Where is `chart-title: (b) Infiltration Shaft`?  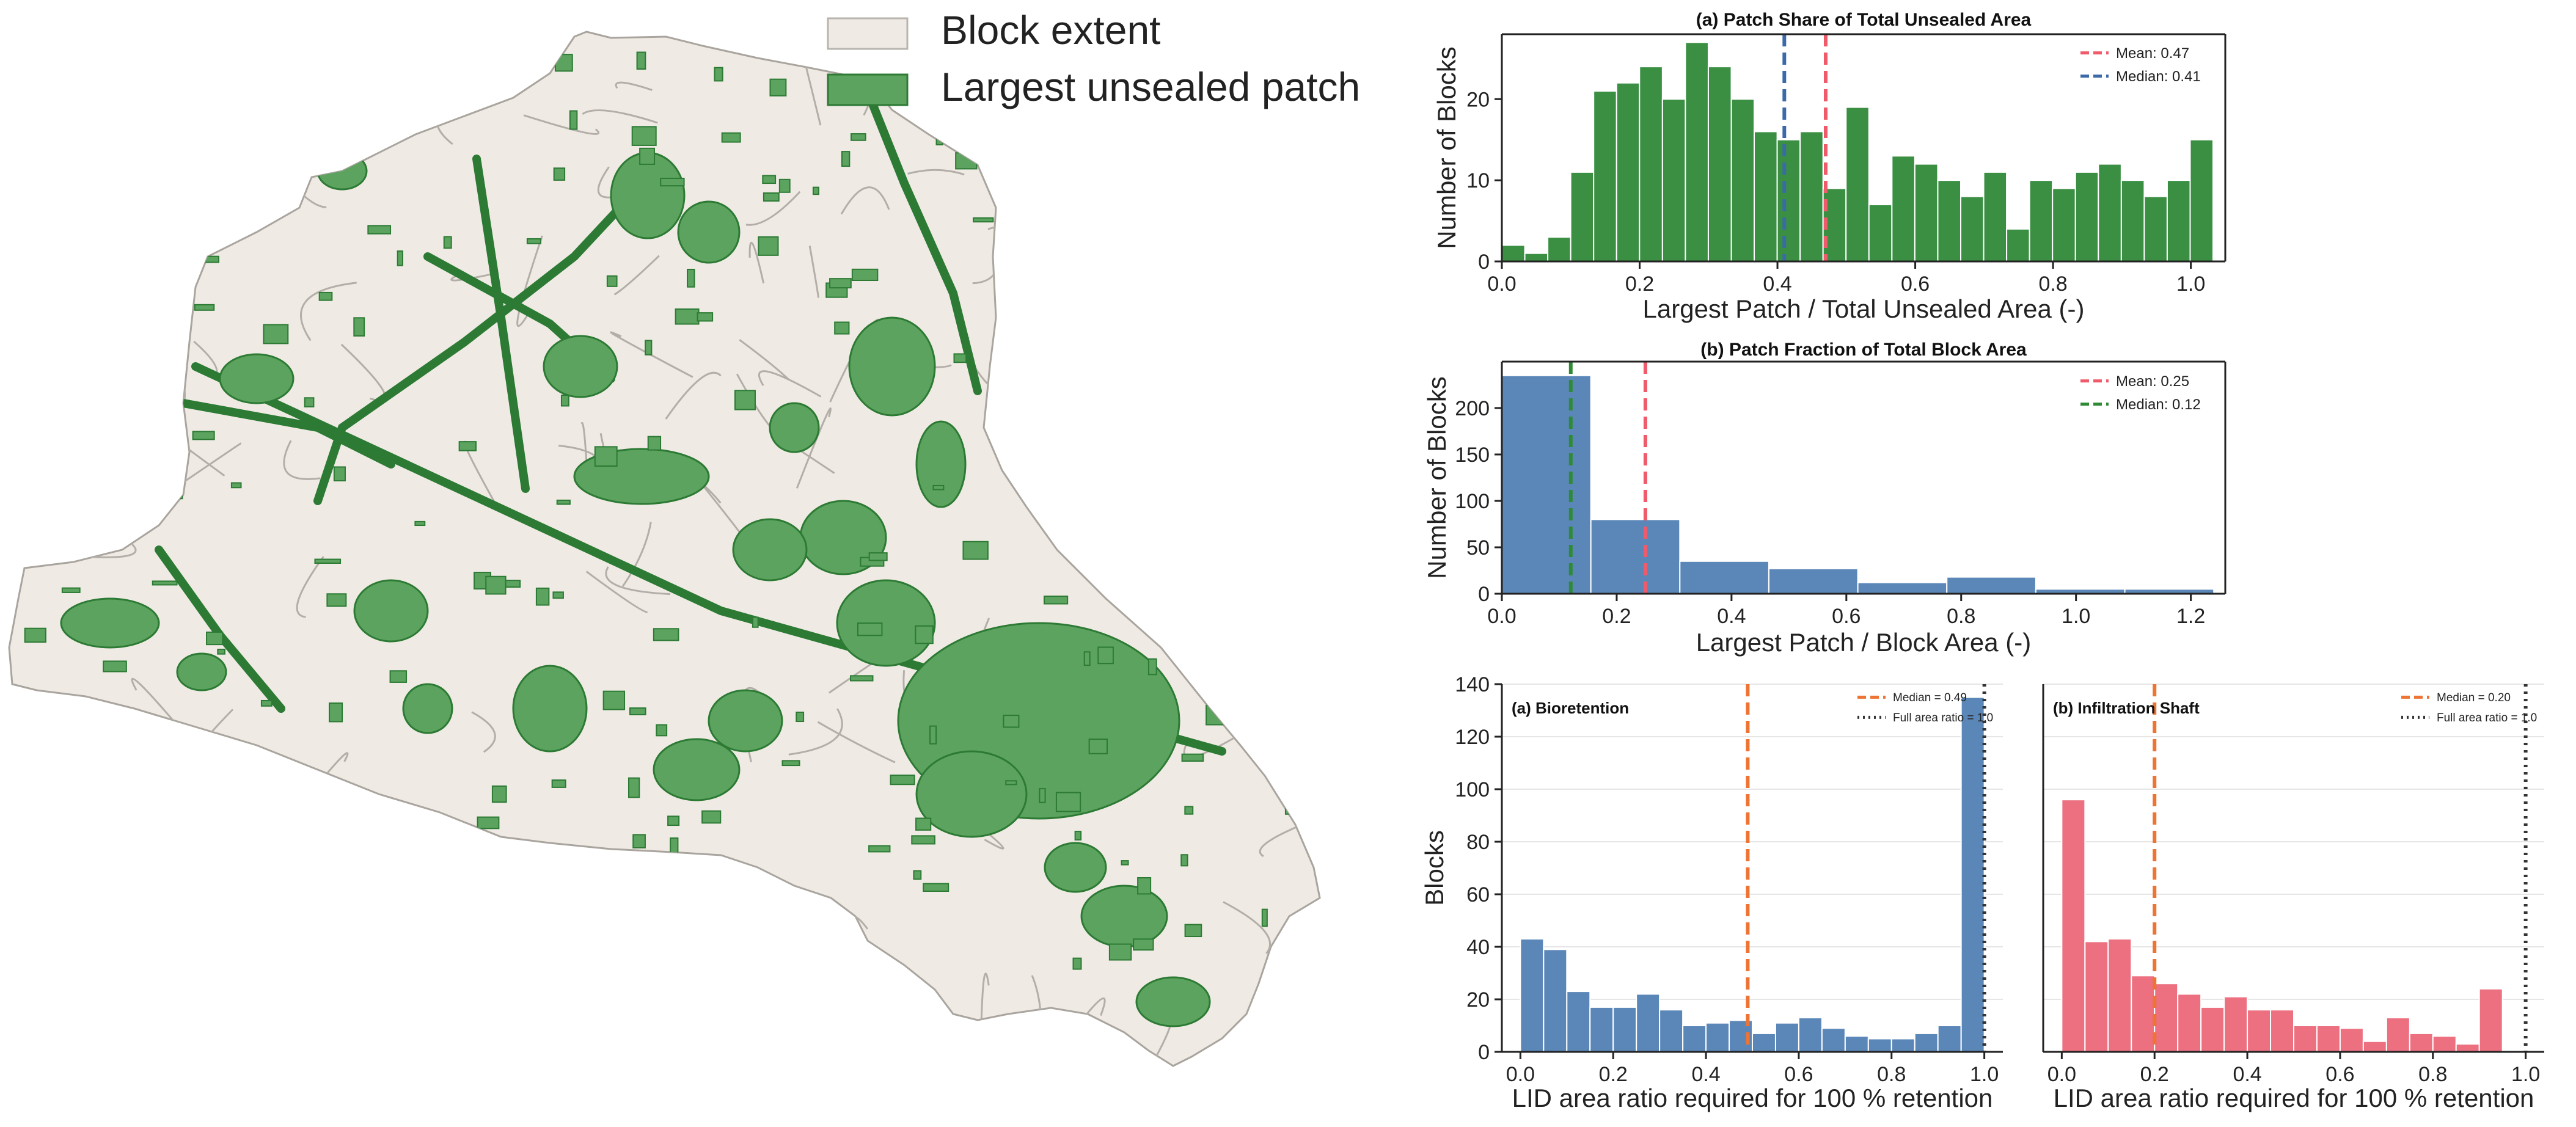
chart-title: (b) Infiltration Shaft is located at coordinates (2126, 708).